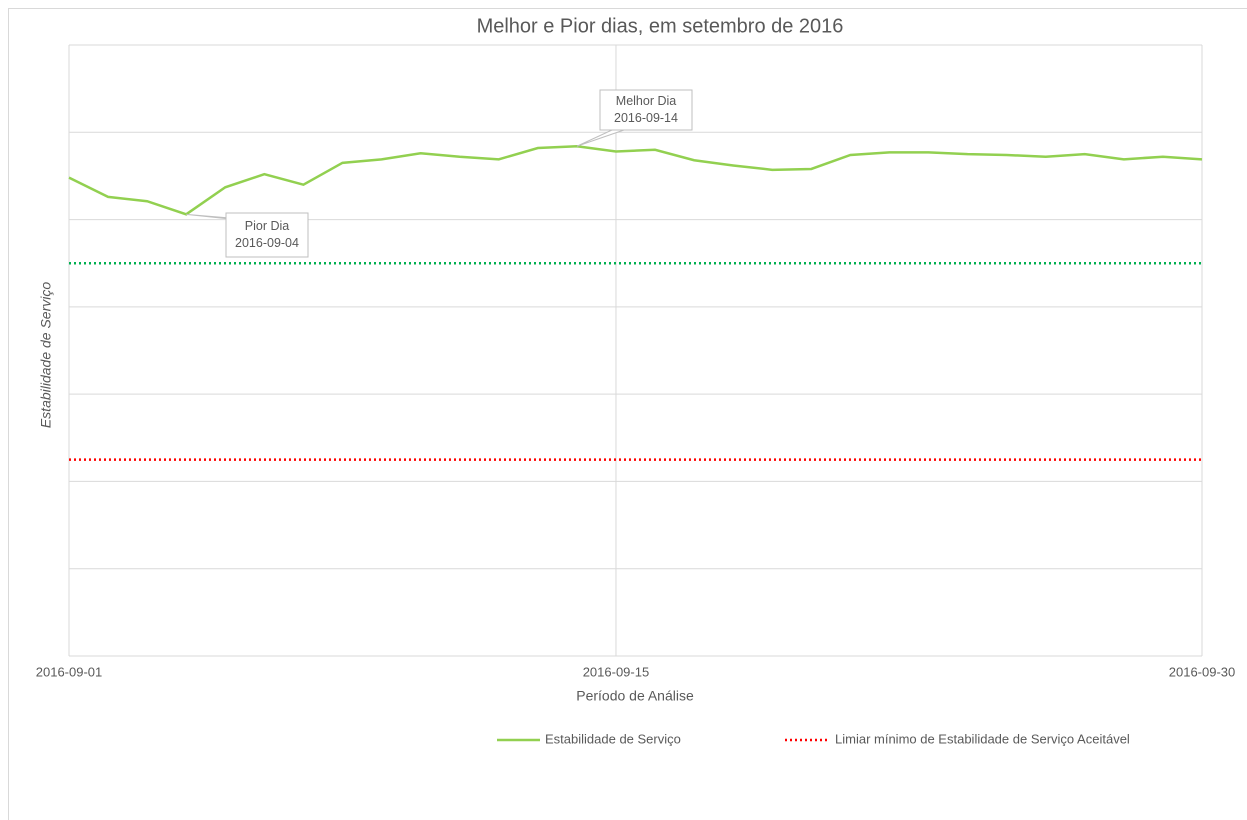  What do you see at coordinates (635, 696) in the screenshot?
I see `x-axis-label: Período de Análise` at bounding box center [635, 696].